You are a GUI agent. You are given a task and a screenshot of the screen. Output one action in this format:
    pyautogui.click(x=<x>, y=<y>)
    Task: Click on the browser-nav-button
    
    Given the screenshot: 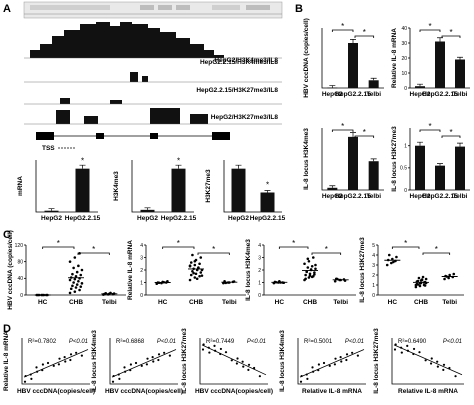 What is the action you would take?
    pyautogui.click(x=147, y=7)
    